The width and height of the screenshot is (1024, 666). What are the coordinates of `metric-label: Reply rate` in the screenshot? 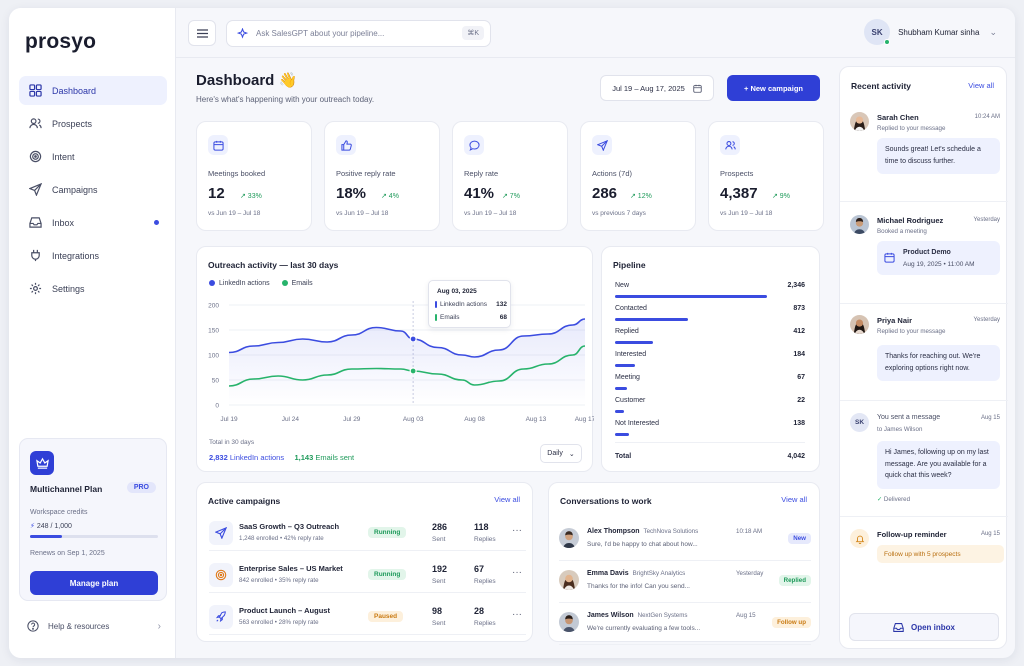 It's located at (481, 173).